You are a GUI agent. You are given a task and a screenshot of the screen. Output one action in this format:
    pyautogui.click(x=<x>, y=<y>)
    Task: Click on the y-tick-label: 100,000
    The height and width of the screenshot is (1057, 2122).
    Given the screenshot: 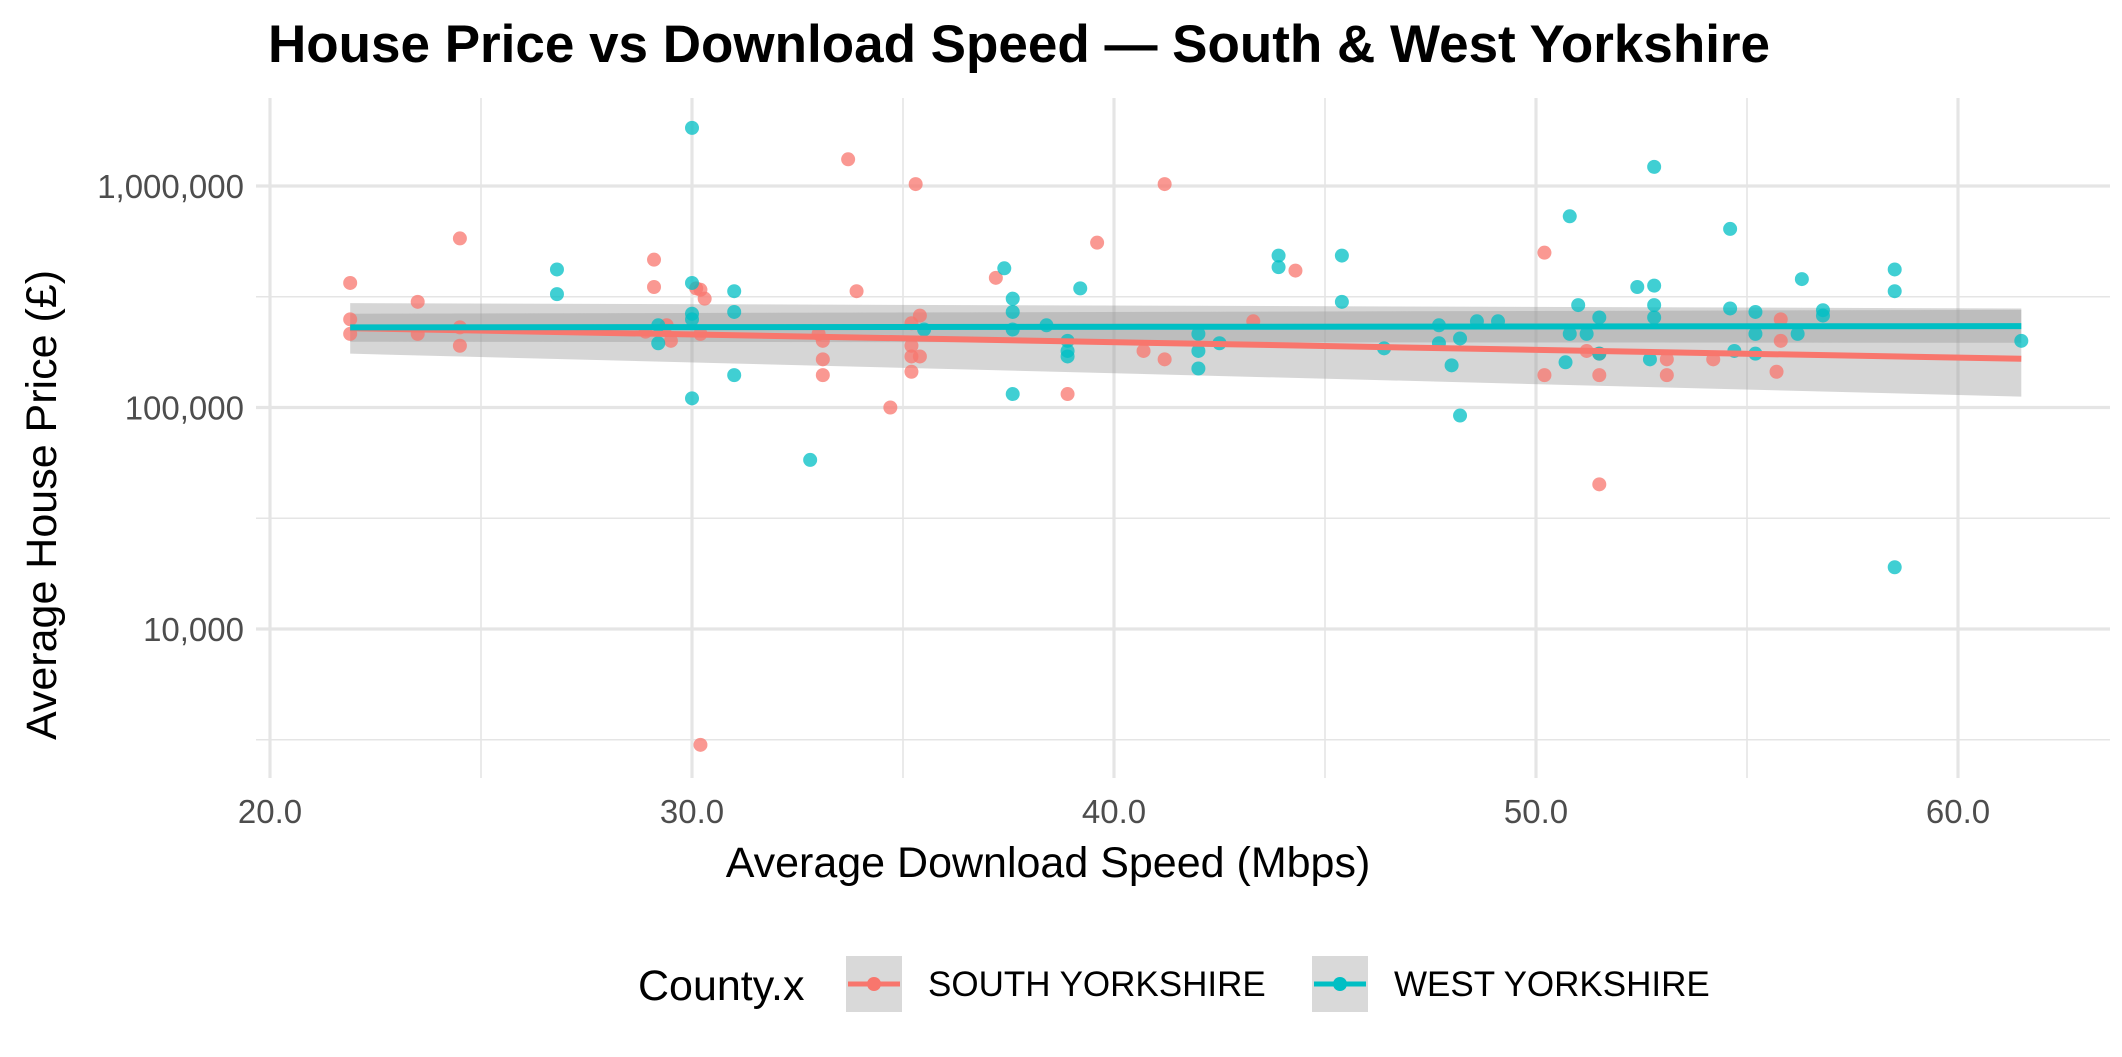 What is the action you would take?
    pyautogui.click(x=184, y=408)
    